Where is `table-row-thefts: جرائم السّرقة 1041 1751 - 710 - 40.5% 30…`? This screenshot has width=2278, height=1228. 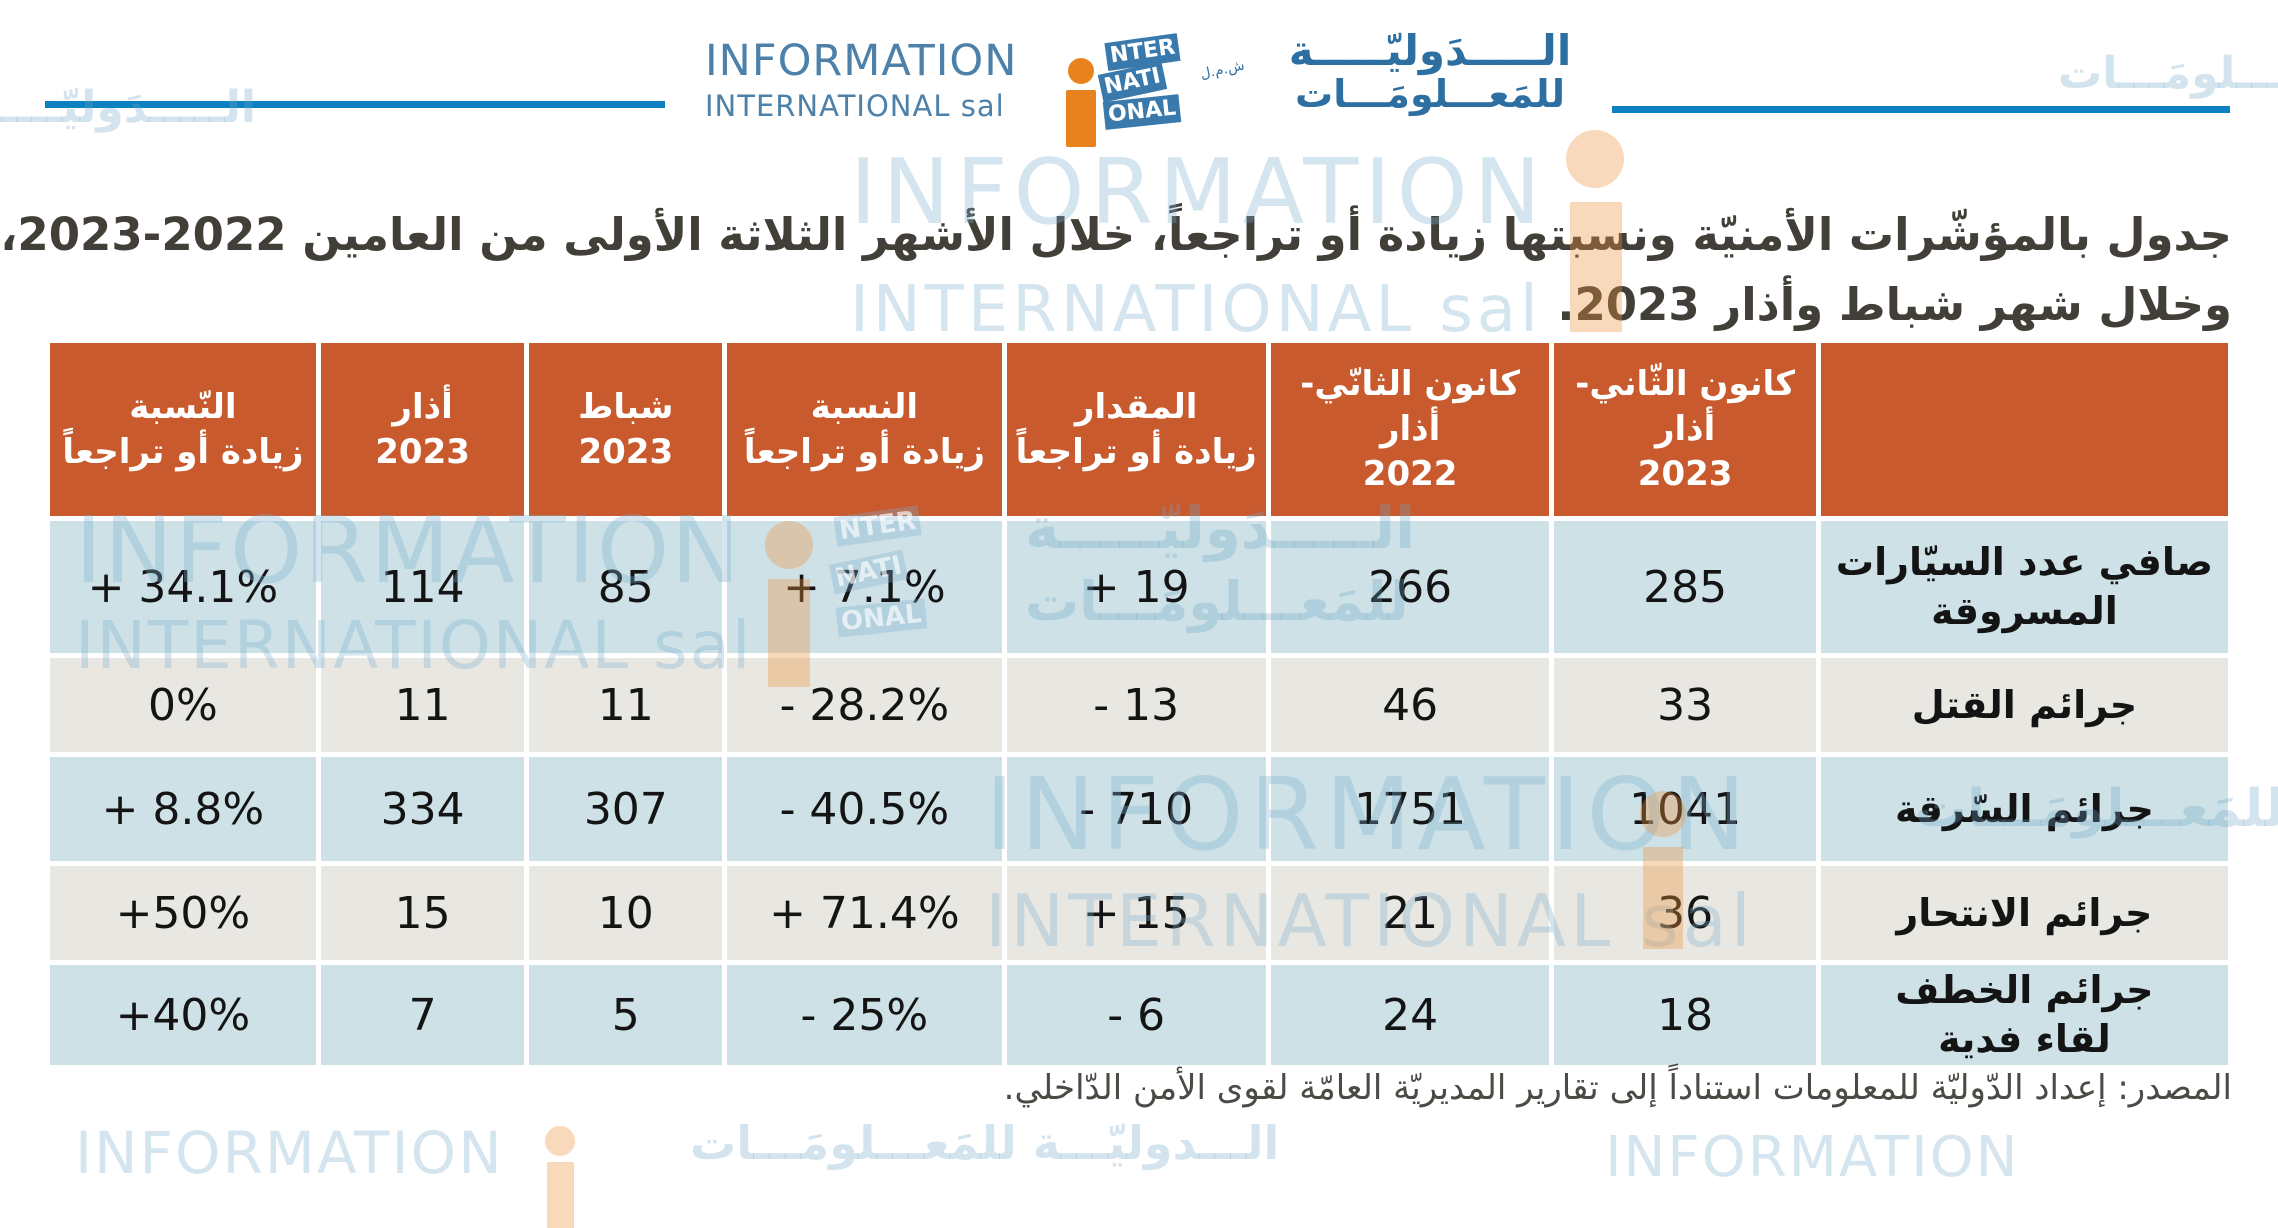 table-row-thefts: جرائم السّرقة 1041 1751 - 710 - 40.5% 30… is located at coordinates (1139, 809).